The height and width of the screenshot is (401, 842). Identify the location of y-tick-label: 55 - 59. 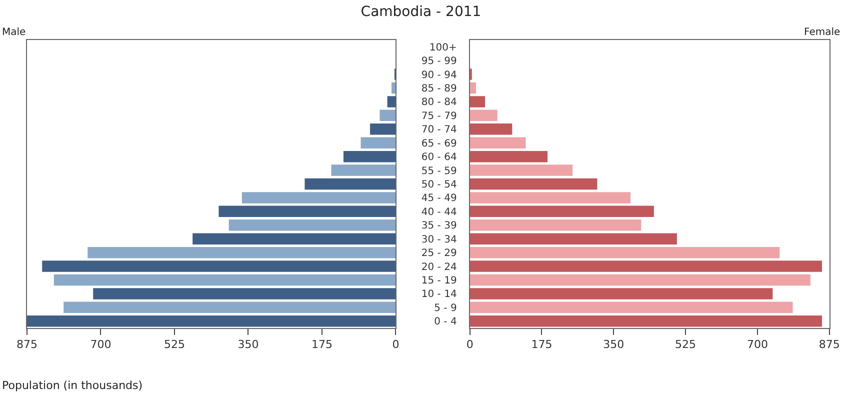
(439, 171).